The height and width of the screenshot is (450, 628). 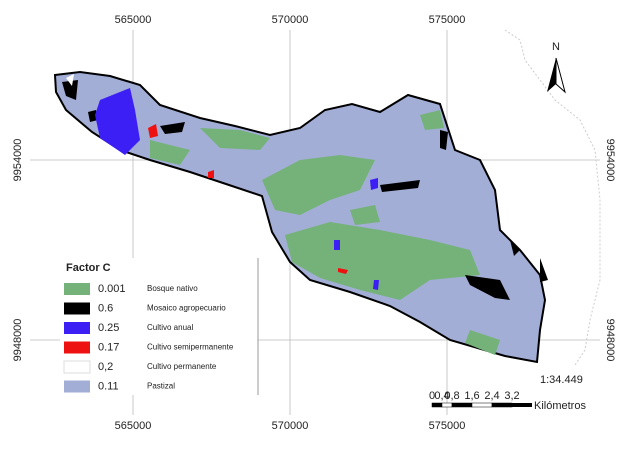 I want to click on legend-label: Mosaico agropecuario, so click(x=186, y=308).